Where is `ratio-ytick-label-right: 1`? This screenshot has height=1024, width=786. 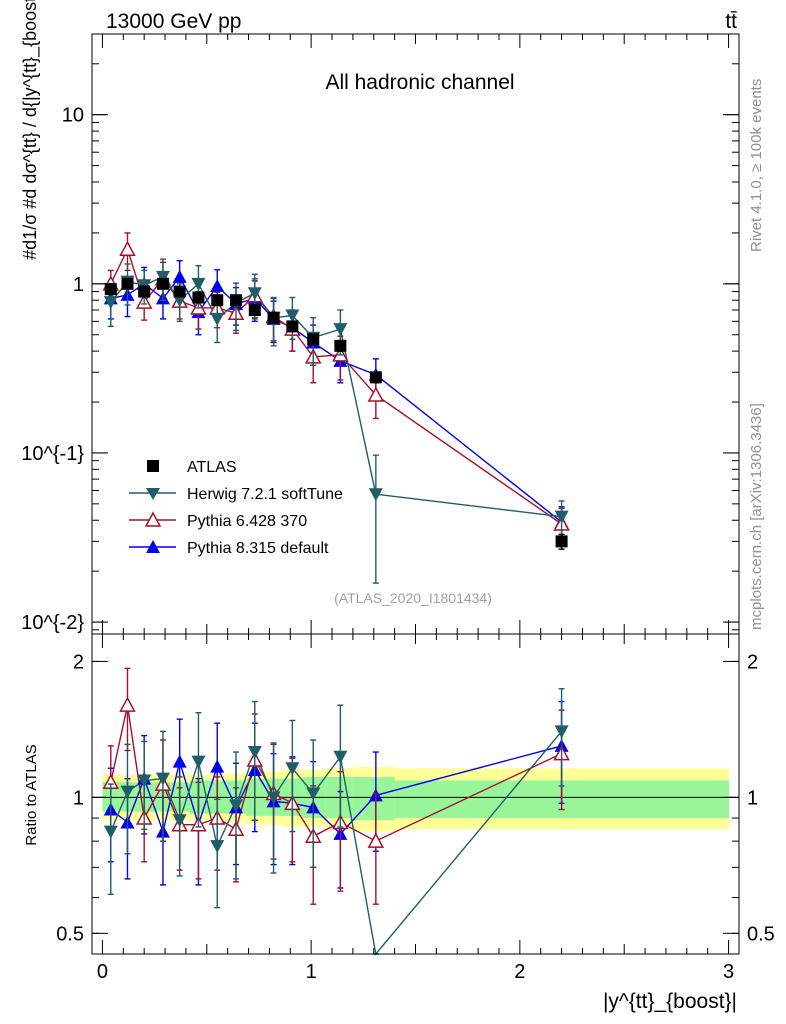 ratio-ytick-label-right: 1 is located at coordinates (752, 798).